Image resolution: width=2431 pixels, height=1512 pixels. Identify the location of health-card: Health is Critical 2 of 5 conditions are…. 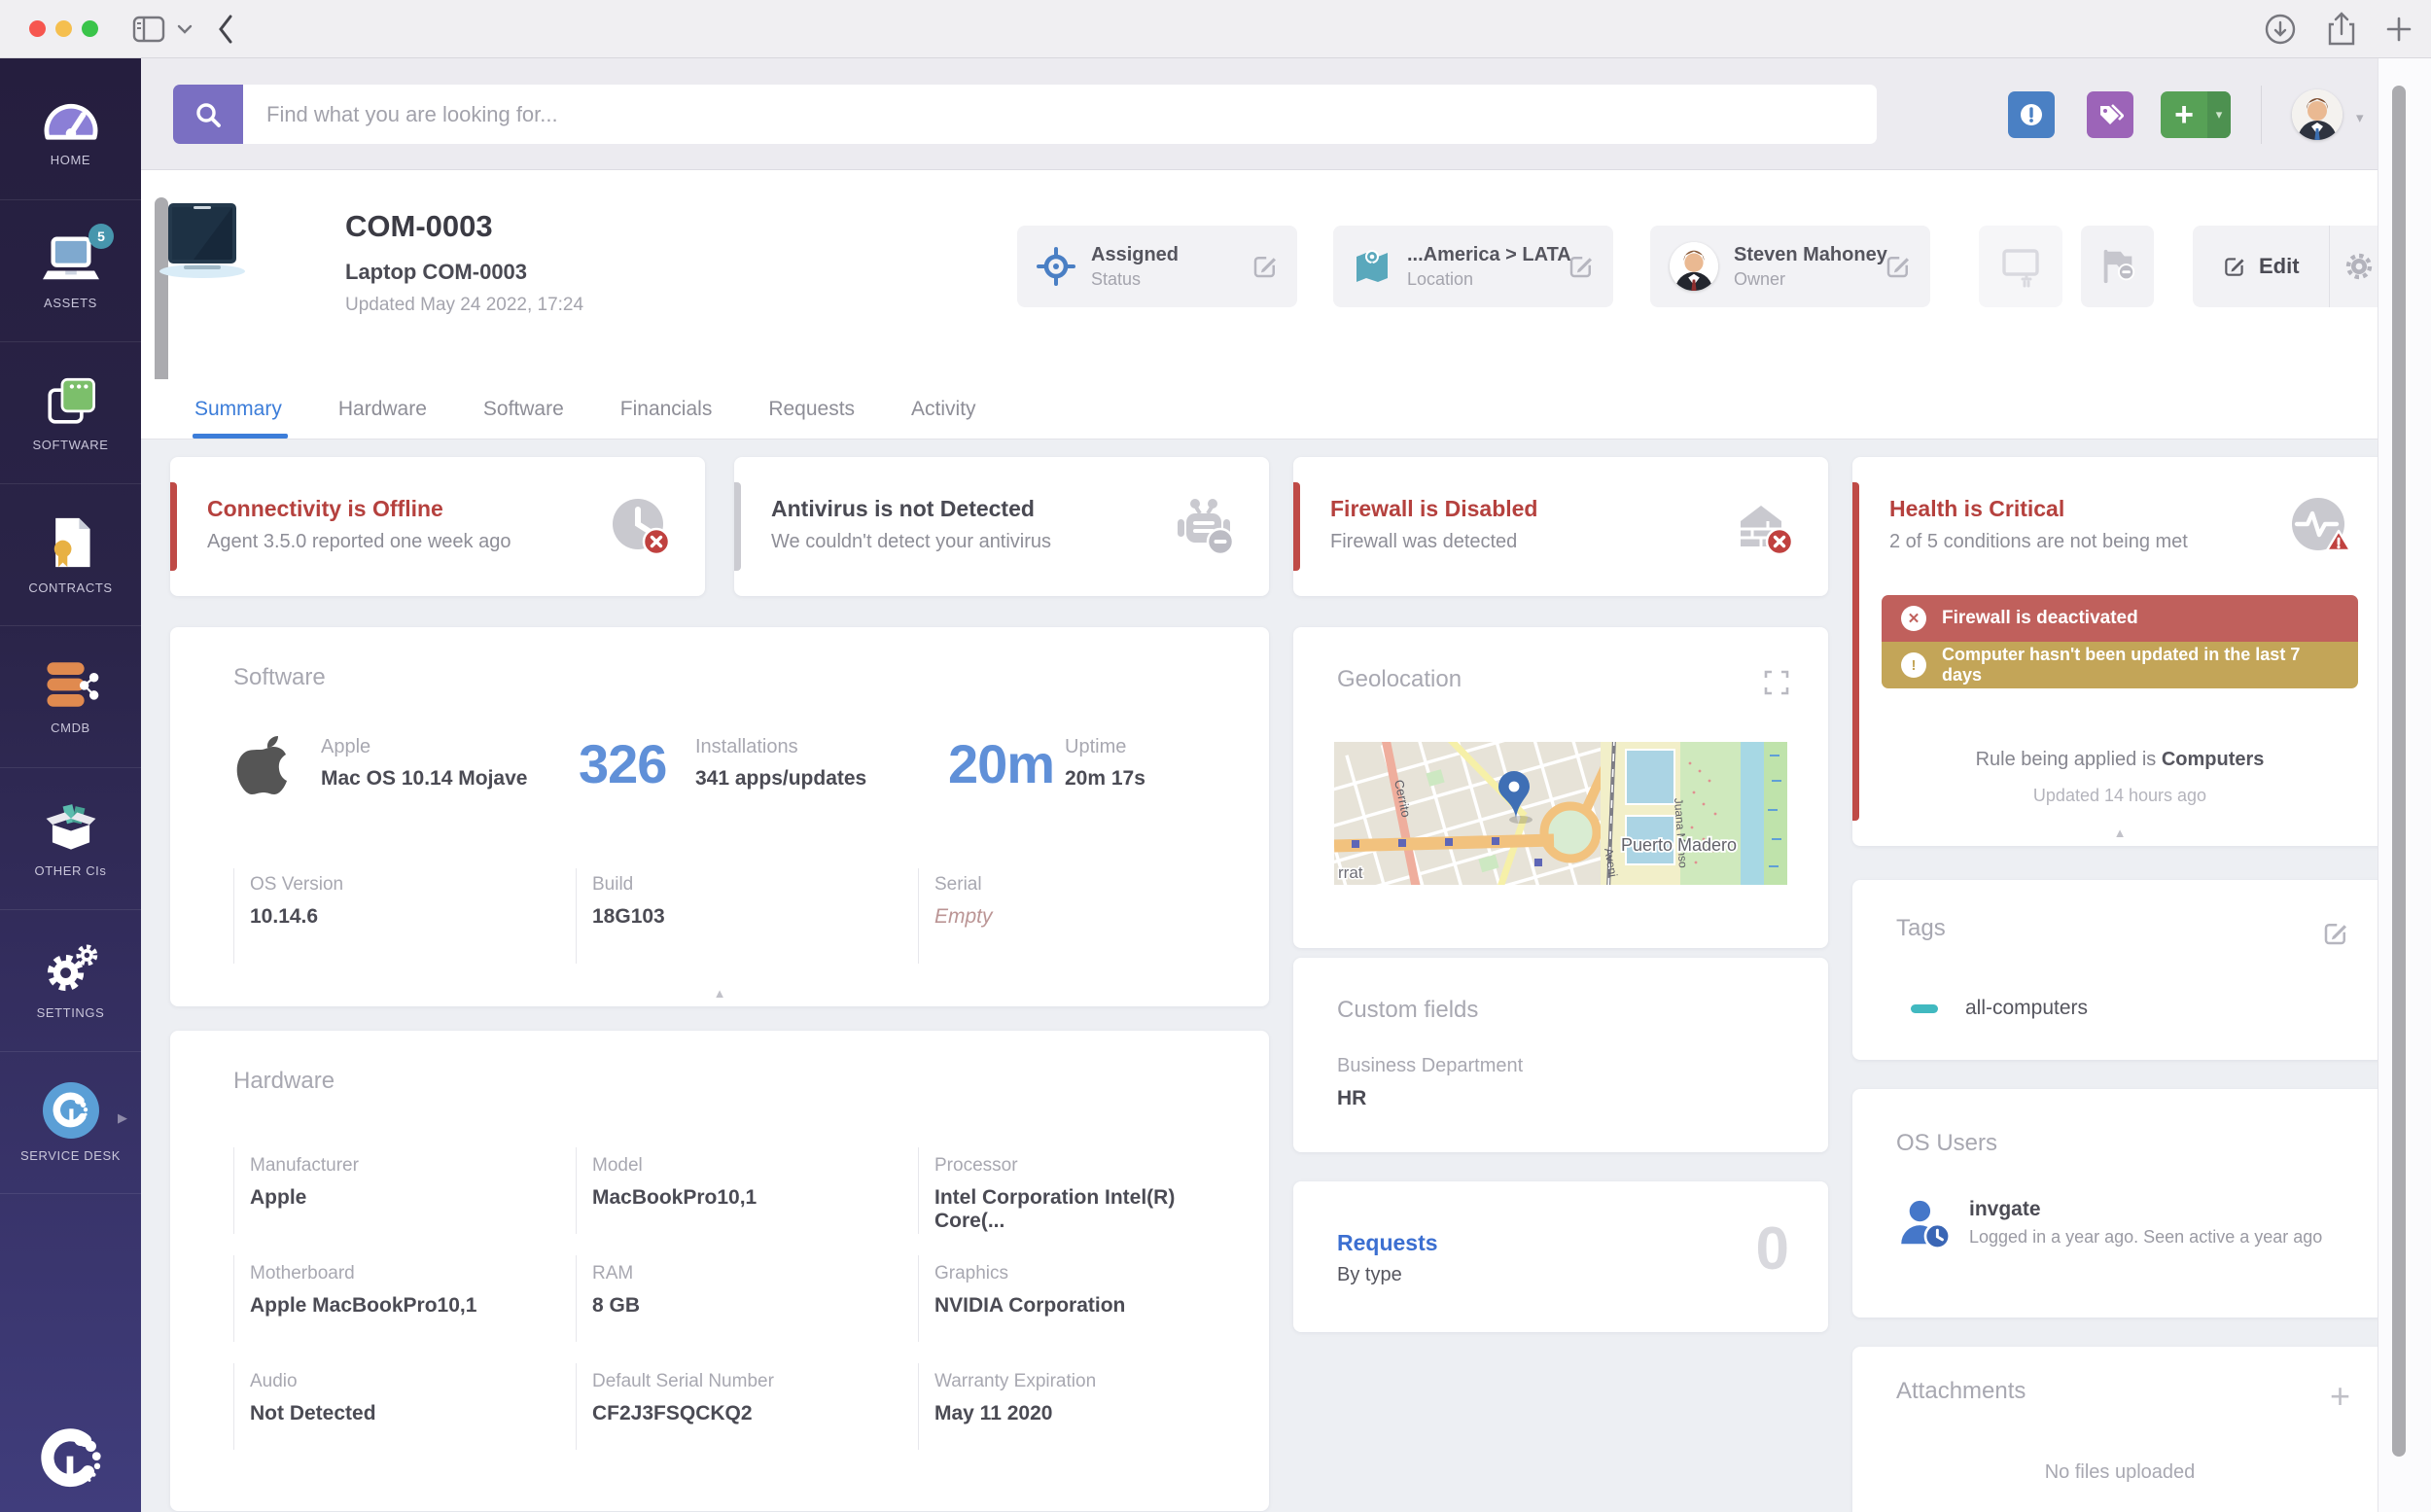
(2115, 651).